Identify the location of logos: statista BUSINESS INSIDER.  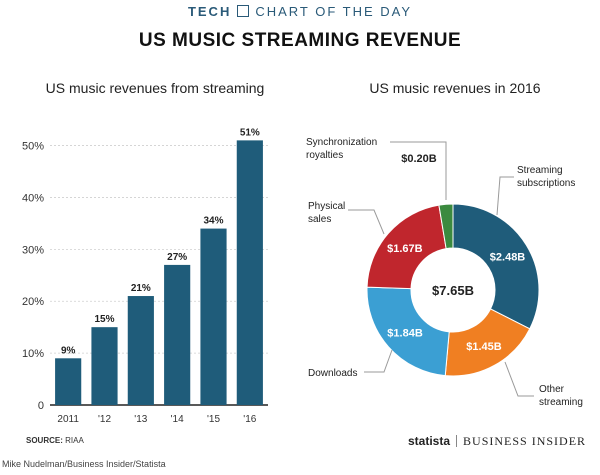
(497, 441).